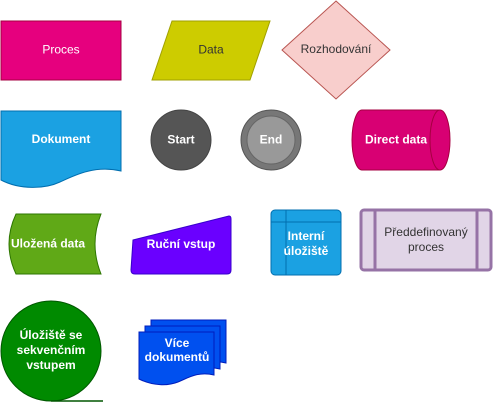  What do you see at coordinates (61, 139) in the screenshot?
I see `document-label: Dokument` at bounding box center [61, 139].